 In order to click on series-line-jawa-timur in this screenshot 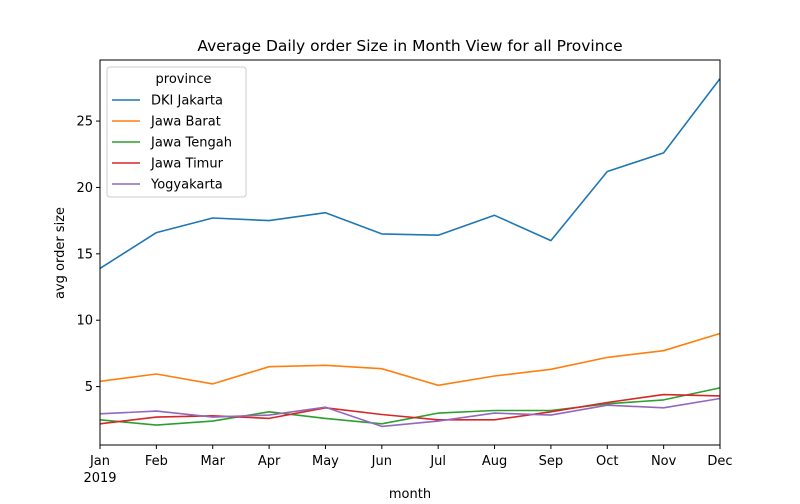, I will do `click(410, 409)`.